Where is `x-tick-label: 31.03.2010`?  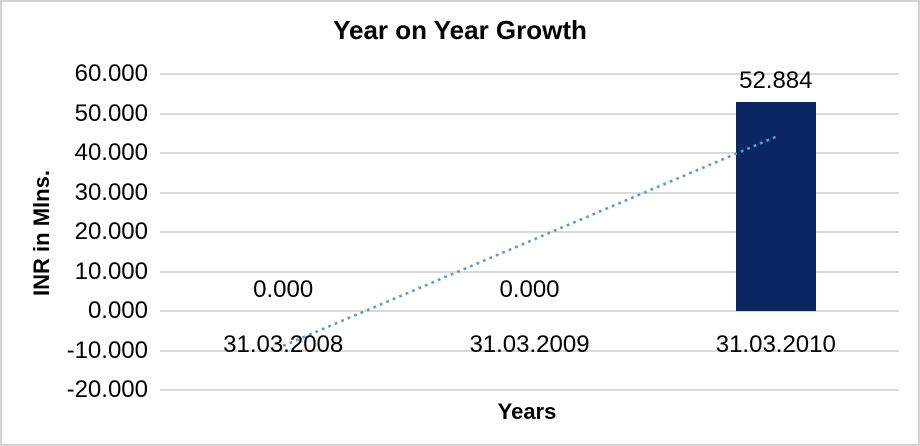
x-tick-label: 31.03.2010 is located at coordinates (775, 344).